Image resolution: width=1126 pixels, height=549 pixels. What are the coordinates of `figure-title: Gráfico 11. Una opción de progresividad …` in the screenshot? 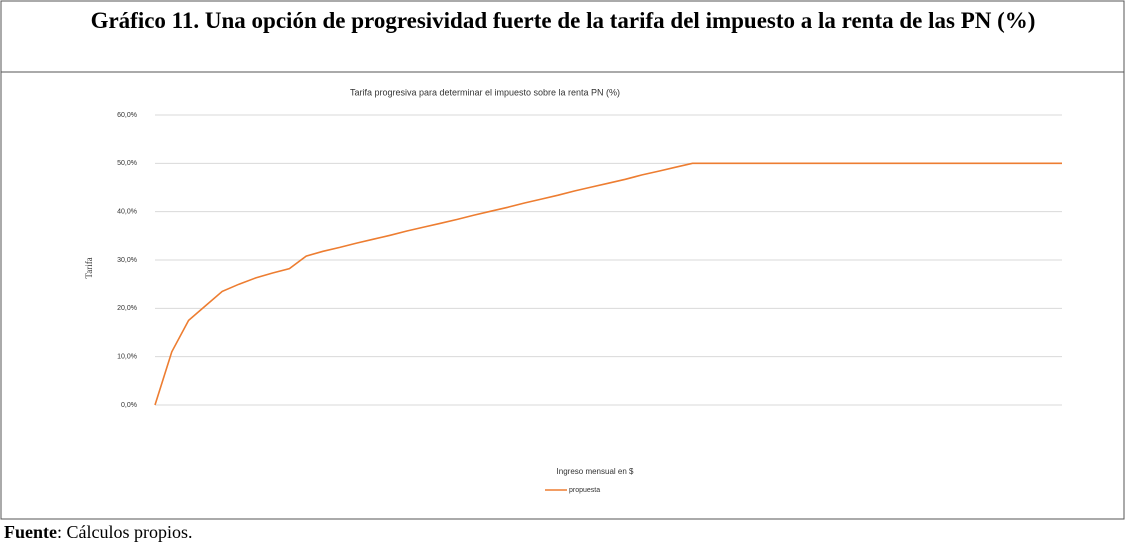 It's located at (563, 20).